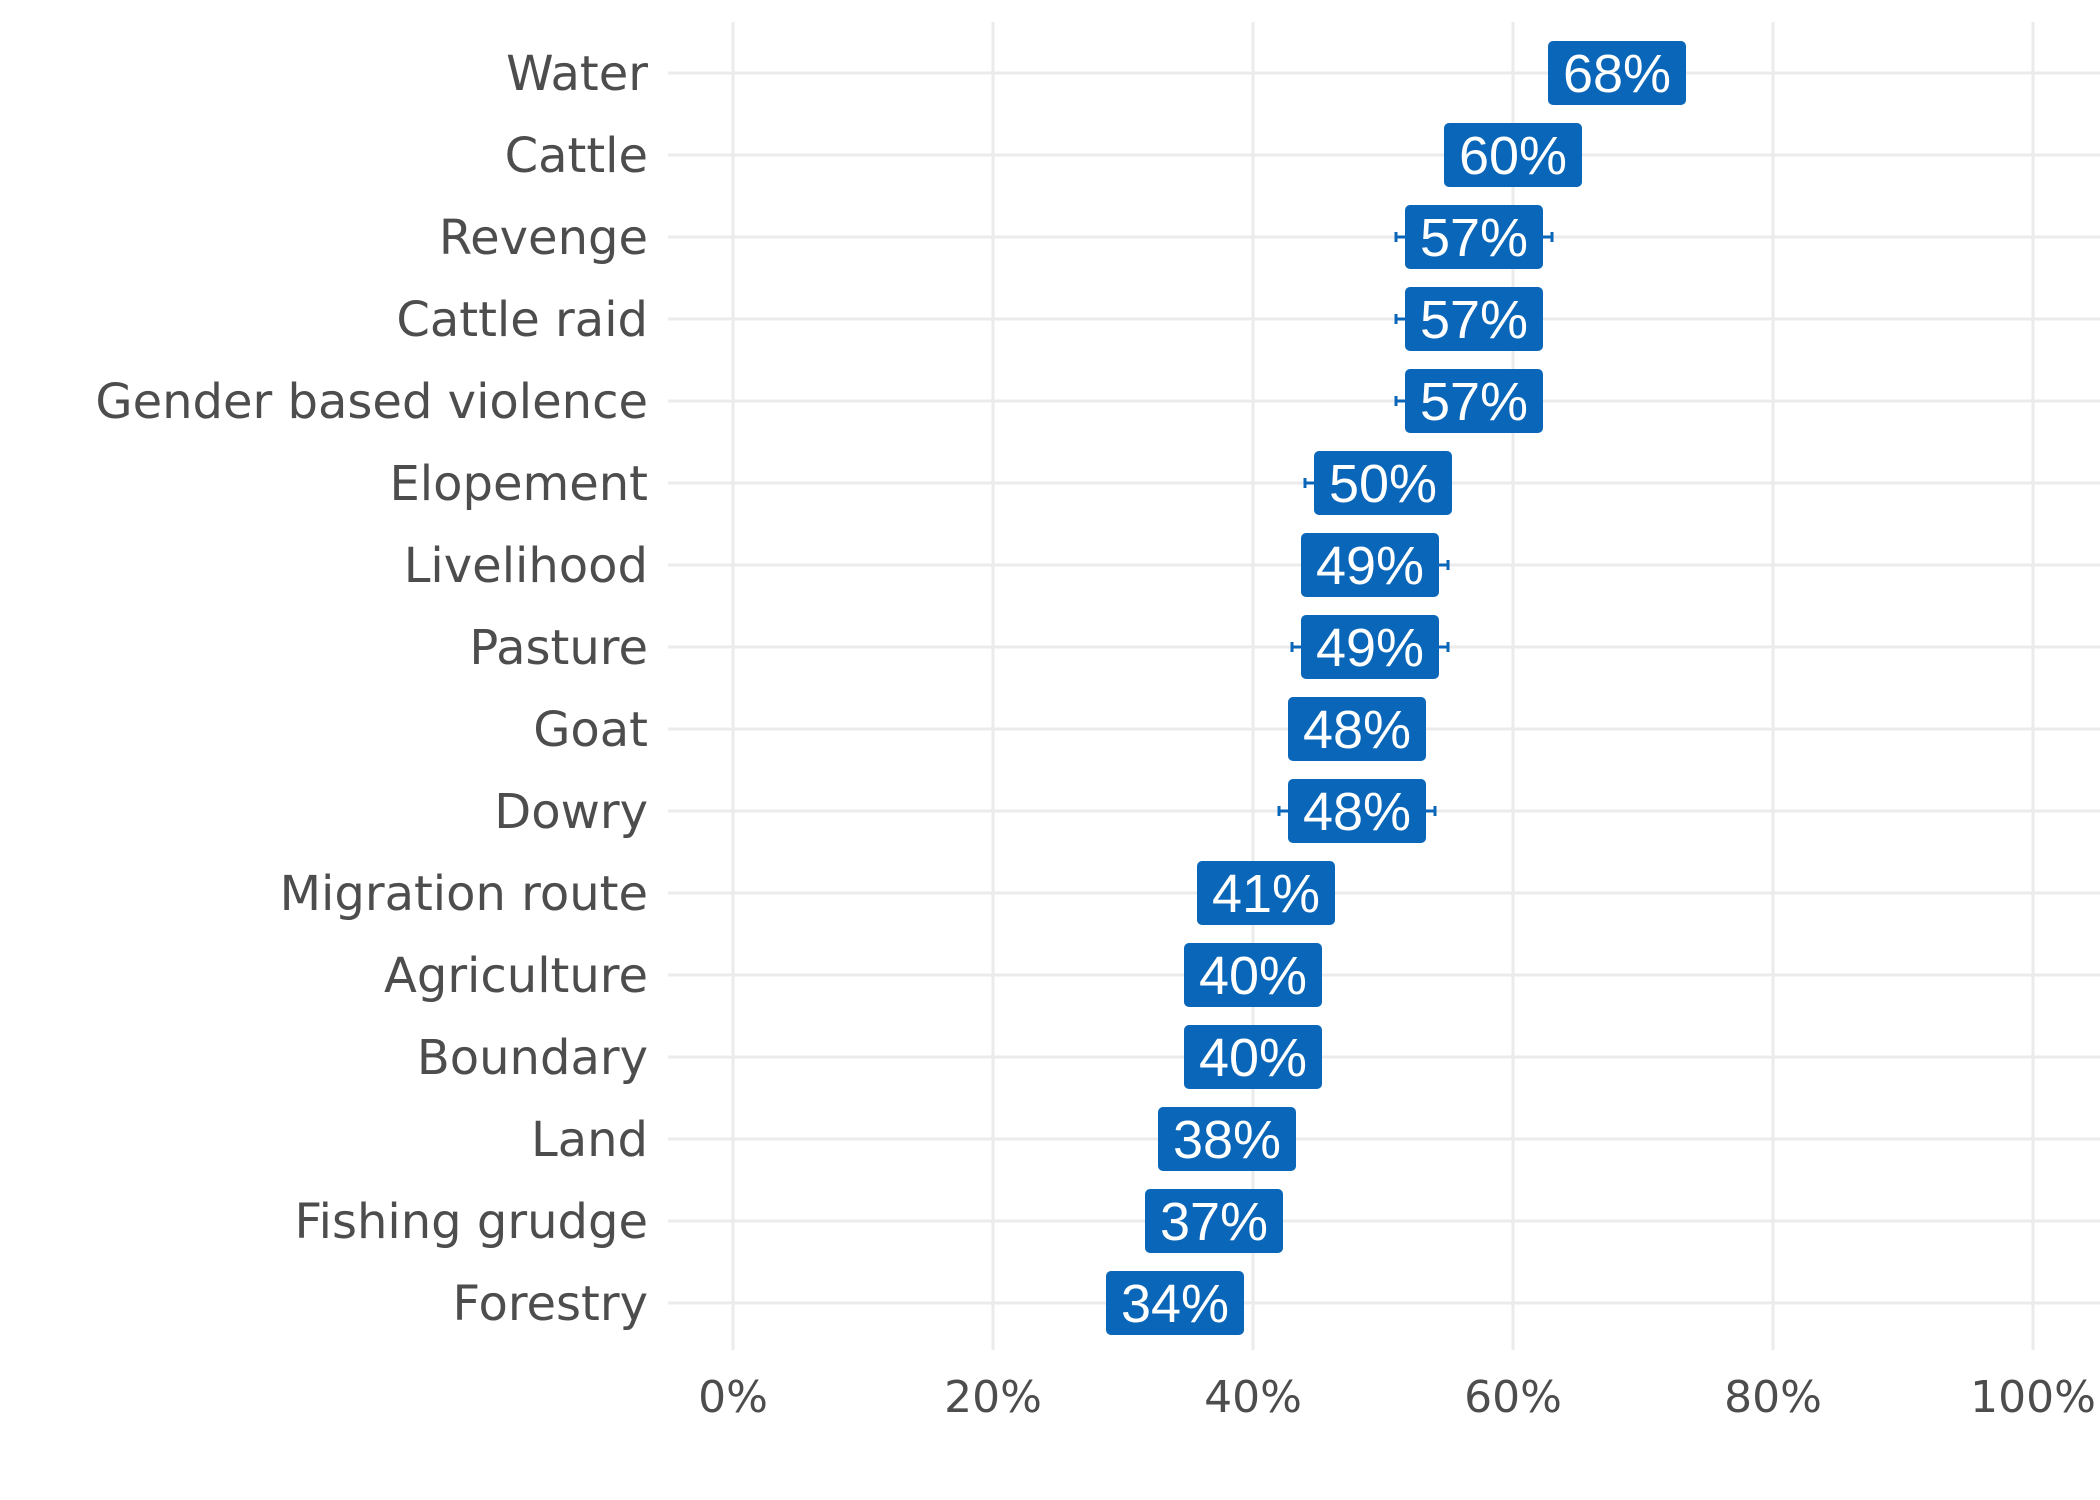  I want to click on data-point: 68%, so click(1617, 73).